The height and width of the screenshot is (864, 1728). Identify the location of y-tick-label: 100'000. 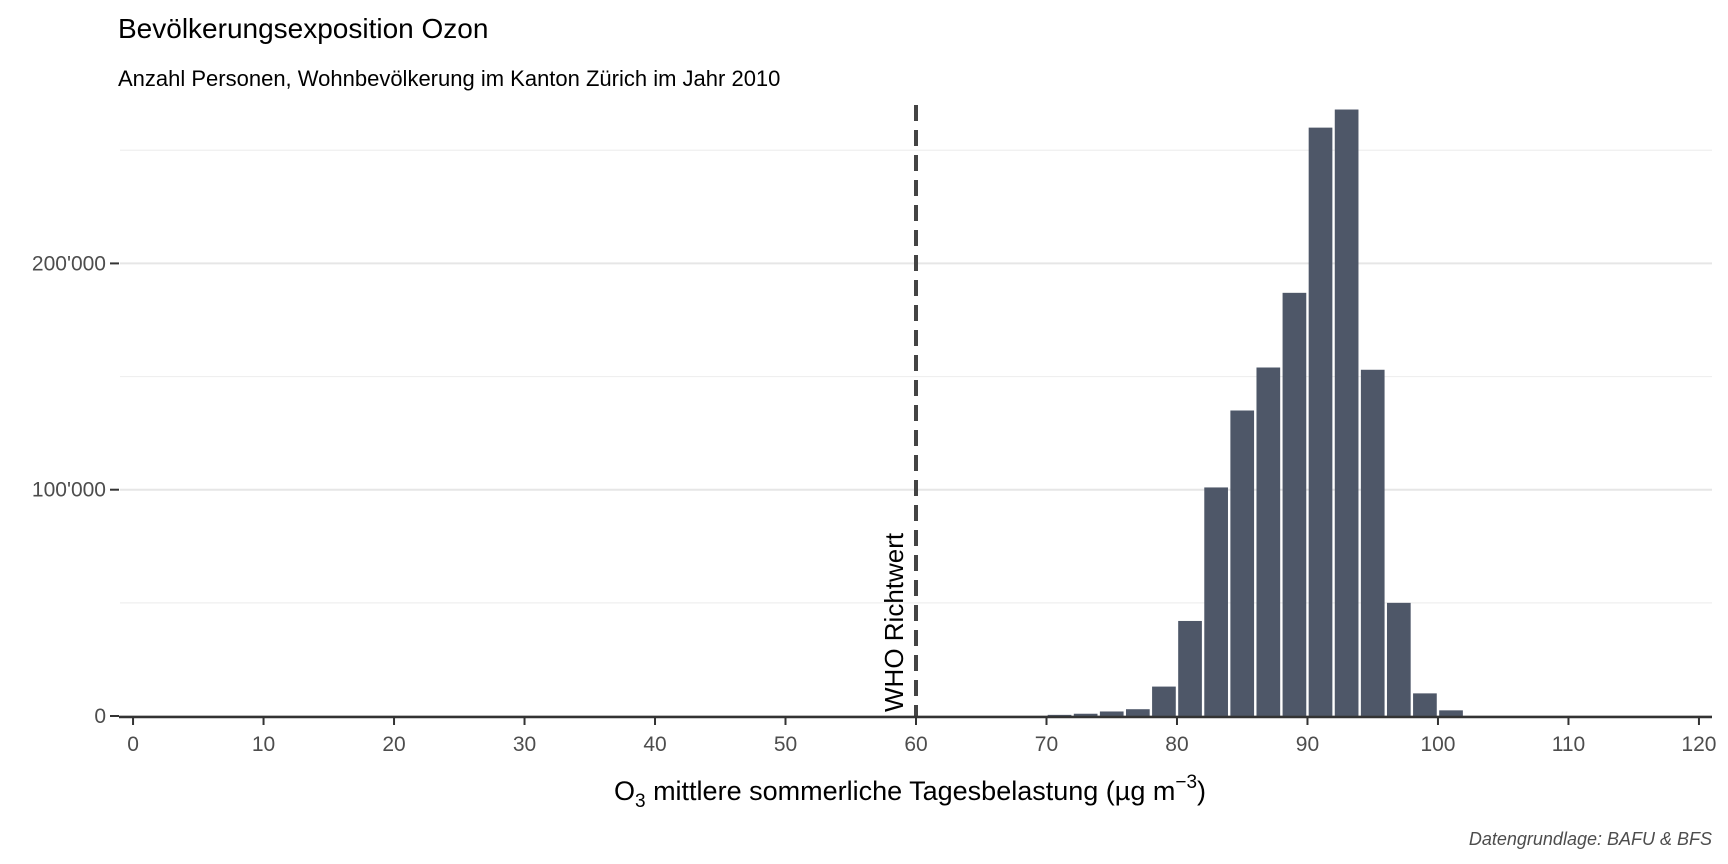
(69, 490).